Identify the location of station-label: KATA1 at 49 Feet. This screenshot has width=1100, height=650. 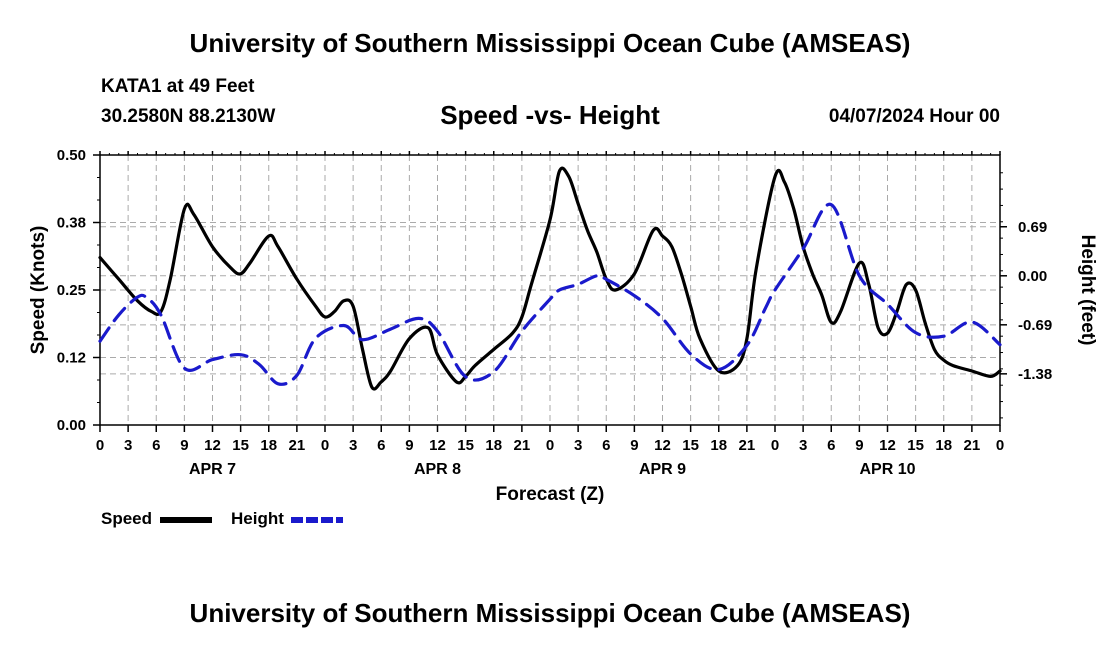
(178, 86).